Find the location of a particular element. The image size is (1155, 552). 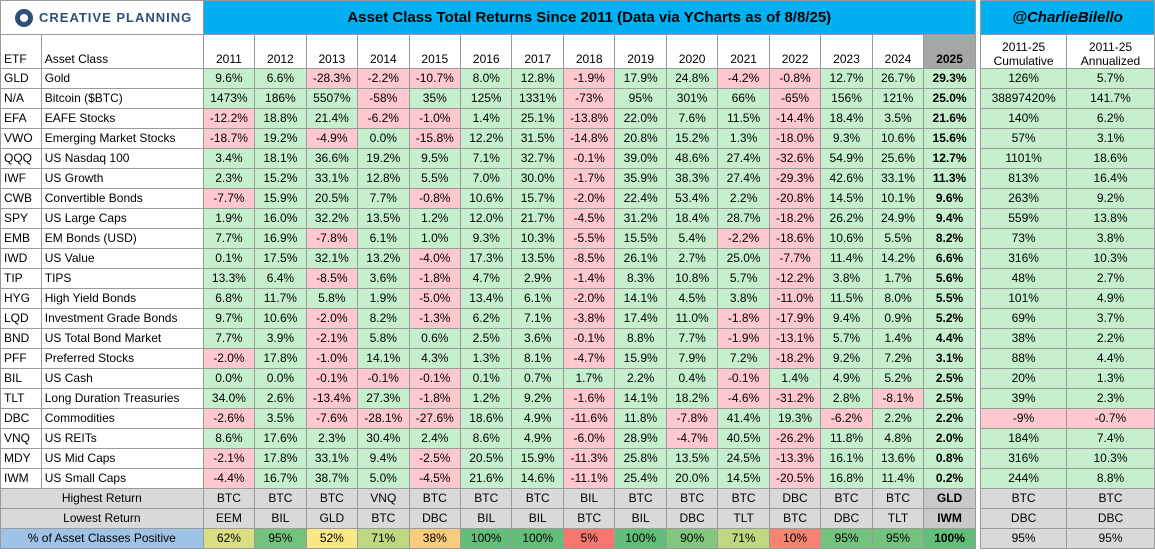

etf-ticker: TLT is located at coordinates (21, 398).